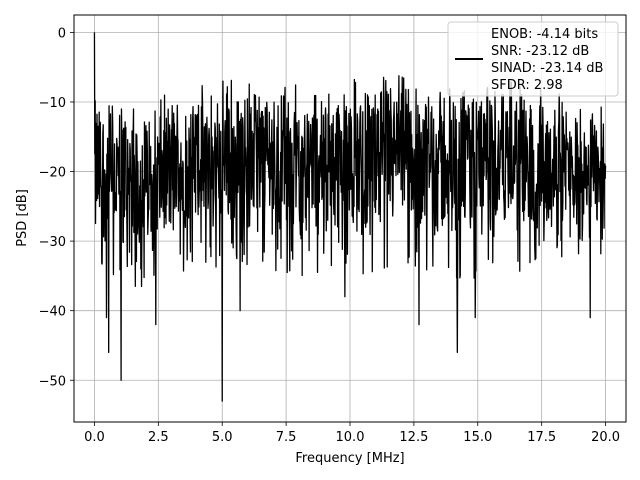 This screenshot has height=480, width=640. I want to click on legend-box, so click(533, 59).